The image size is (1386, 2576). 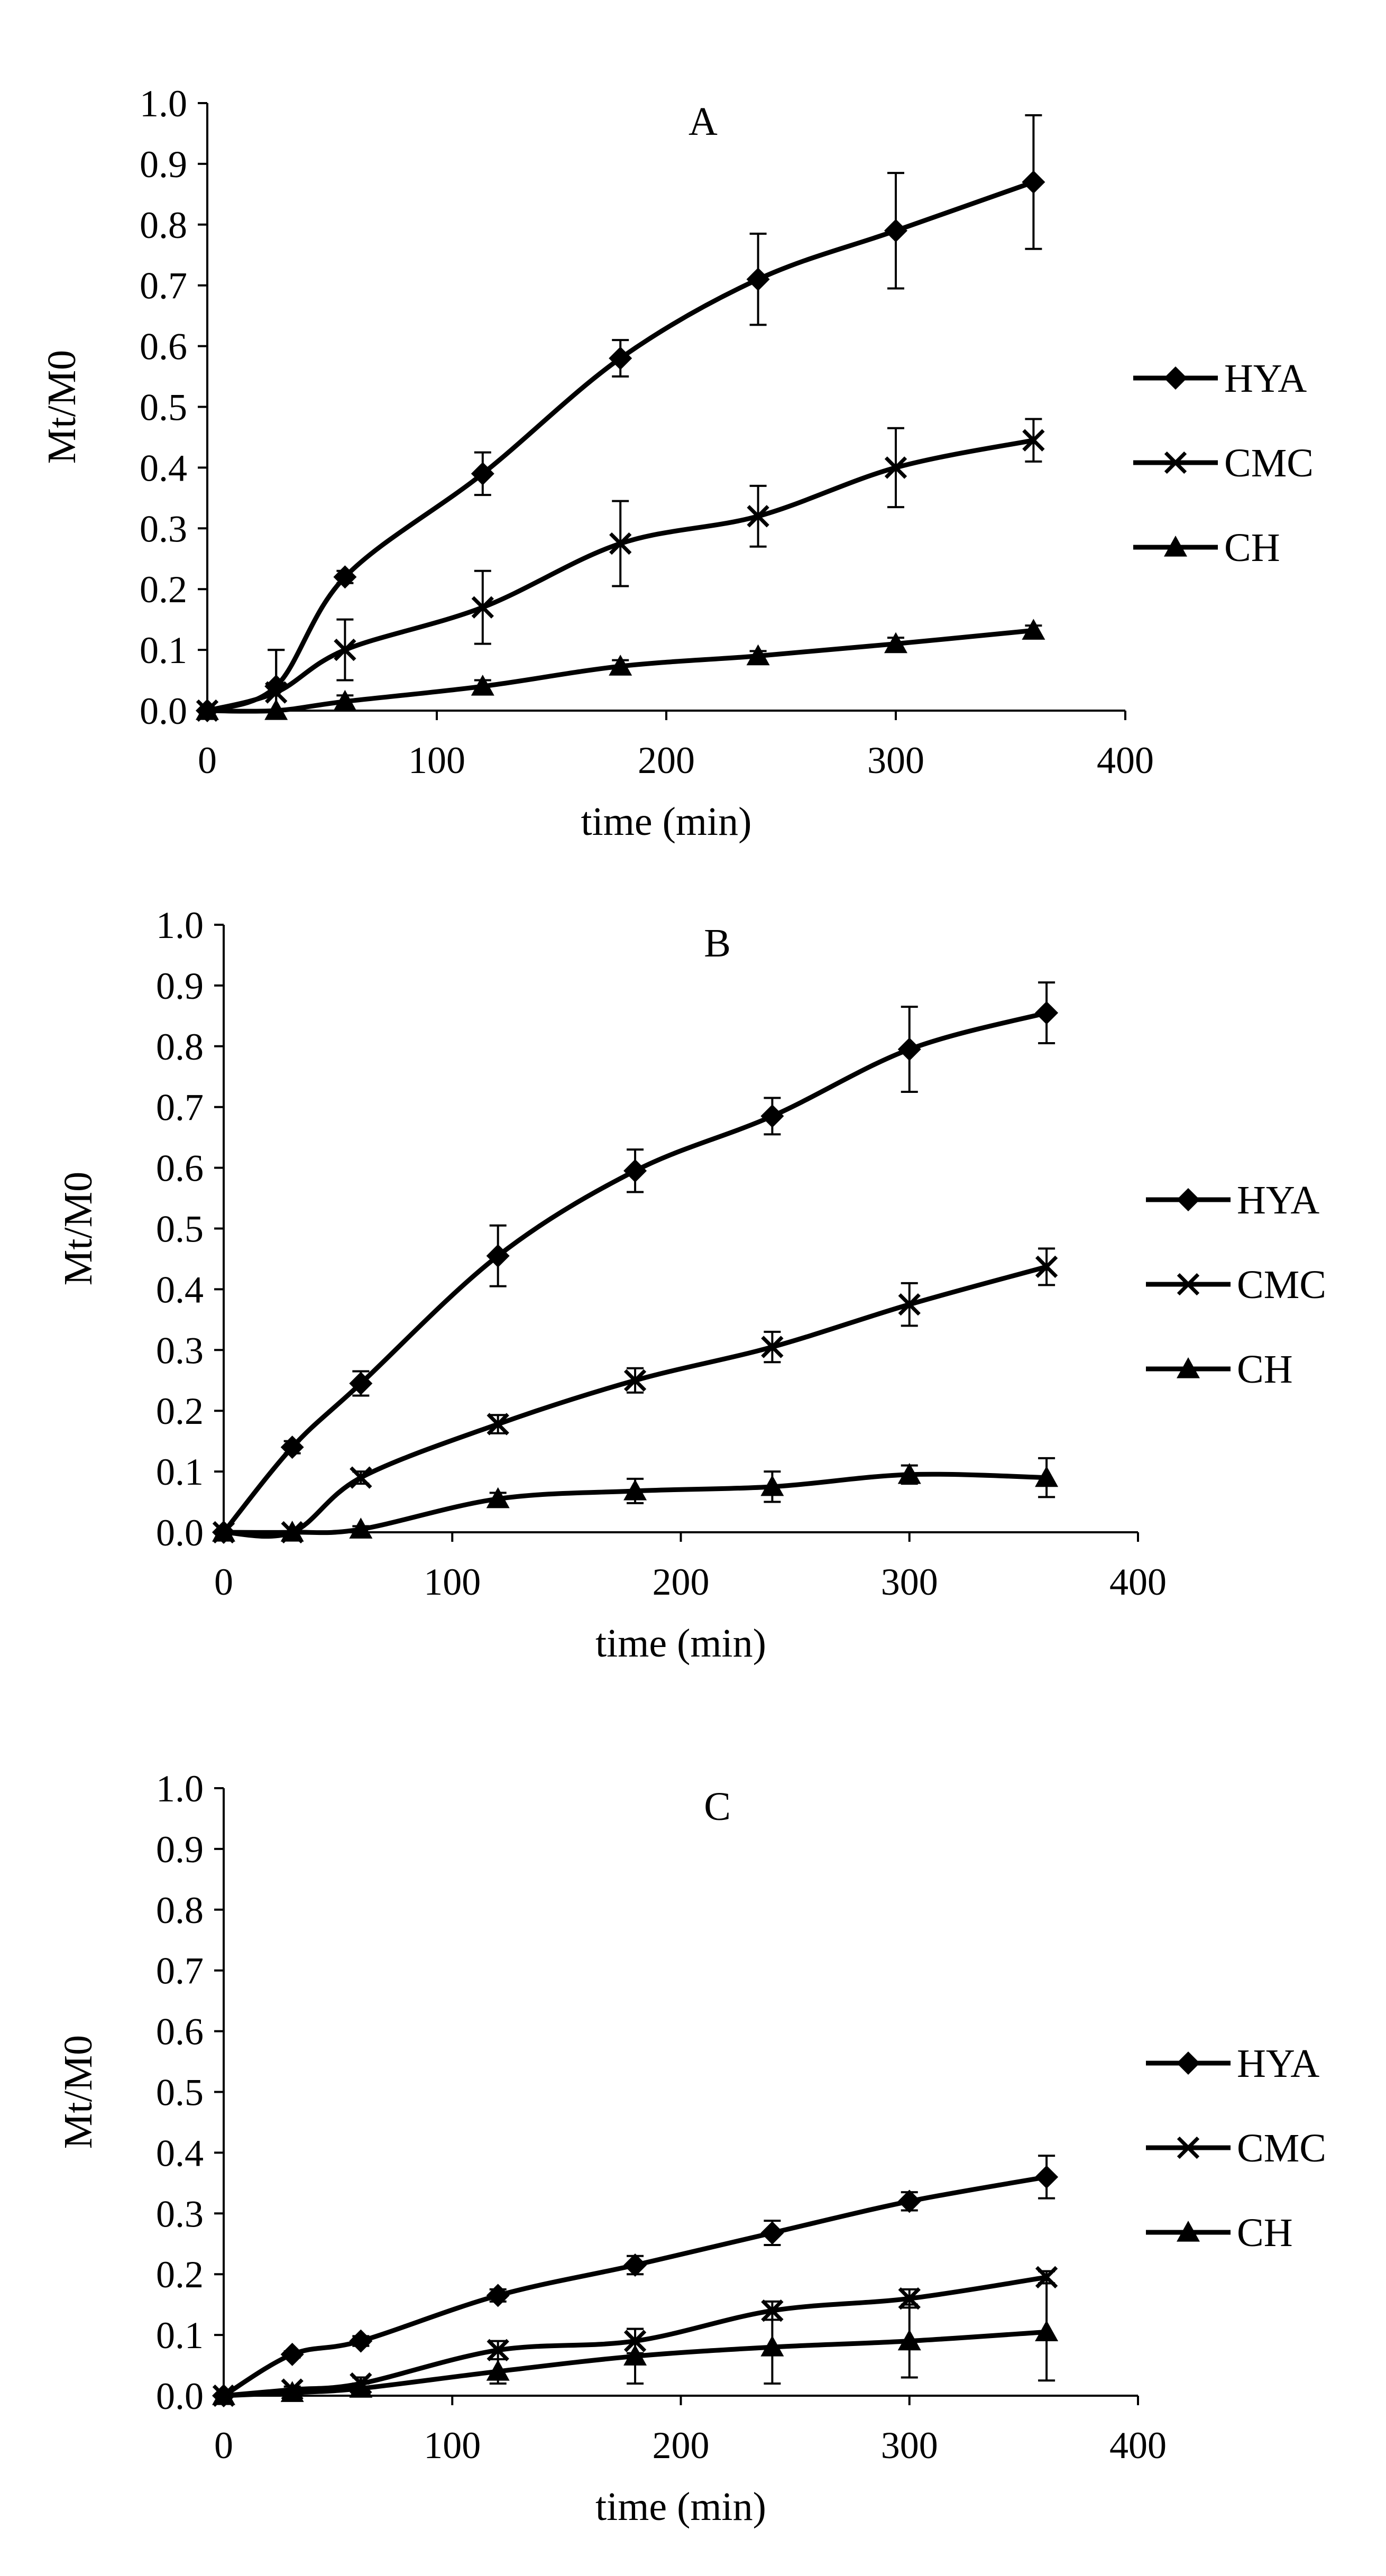 I want to click on y-tick-label: 0.2, so click(x=164, y=589).